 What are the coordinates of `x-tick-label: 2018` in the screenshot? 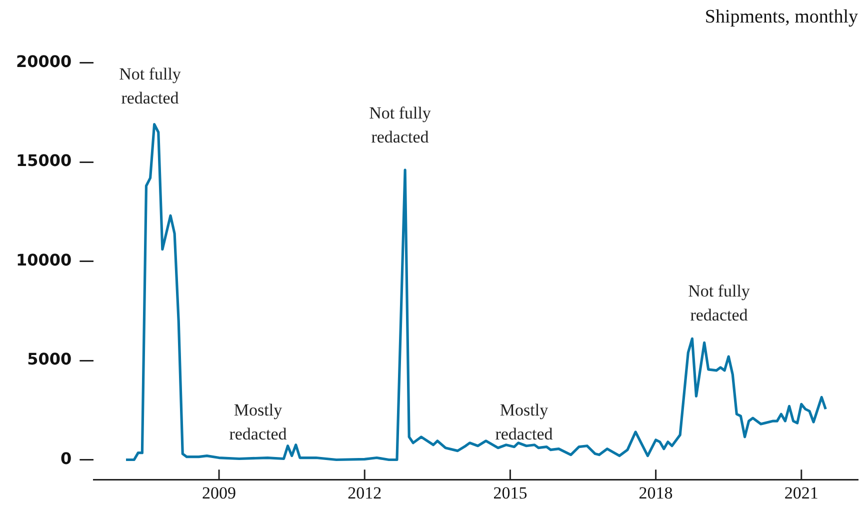 It's located at (655, 492).